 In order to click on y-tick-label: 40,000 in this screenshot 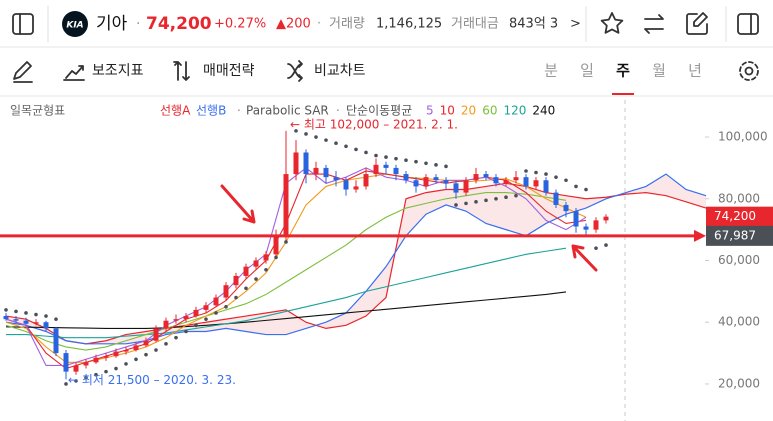, I will do `click(739, 322)`.